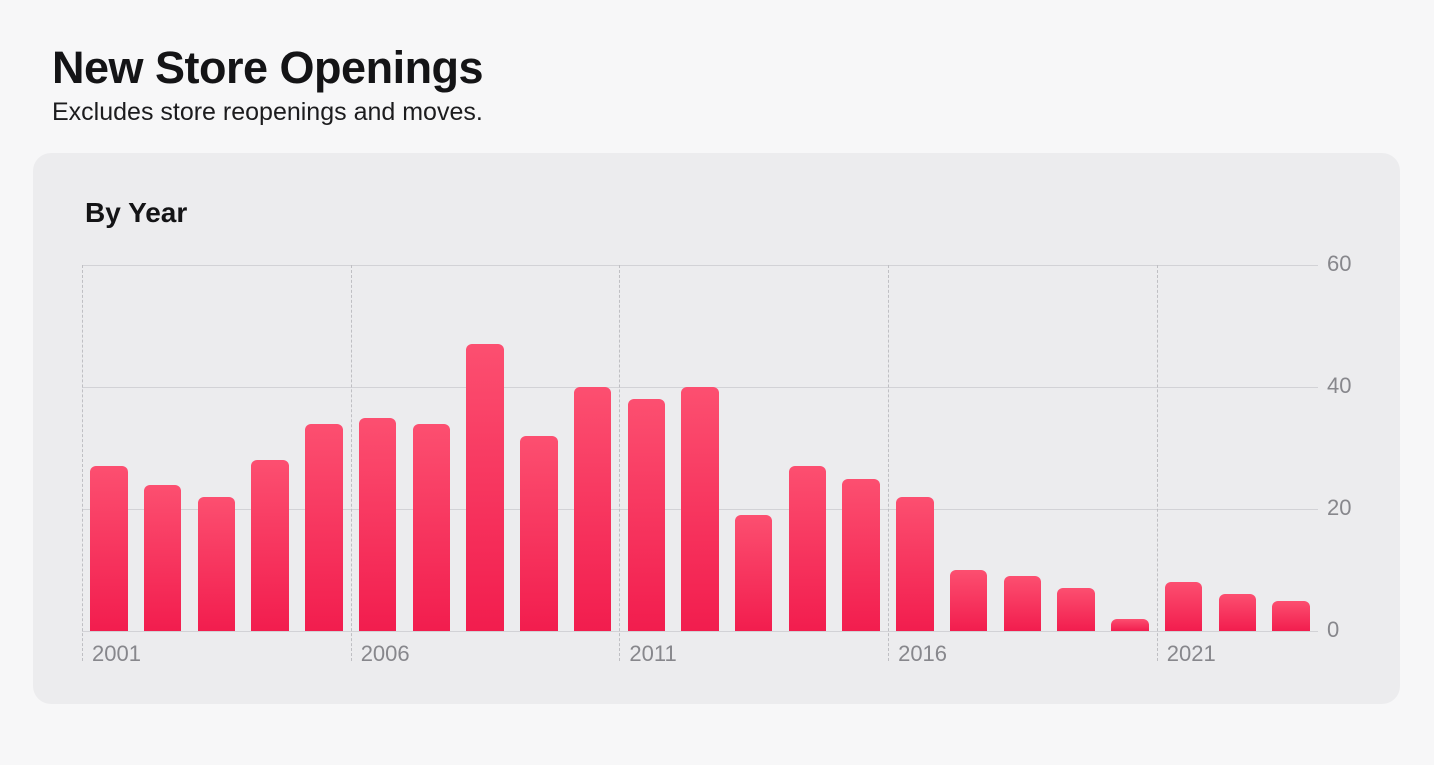 This screenshot has height=765, width=1434. What do you see at coordinates (968, 600) in the screenshot?
I see `bar-2017` at bounding box center [968, 600].